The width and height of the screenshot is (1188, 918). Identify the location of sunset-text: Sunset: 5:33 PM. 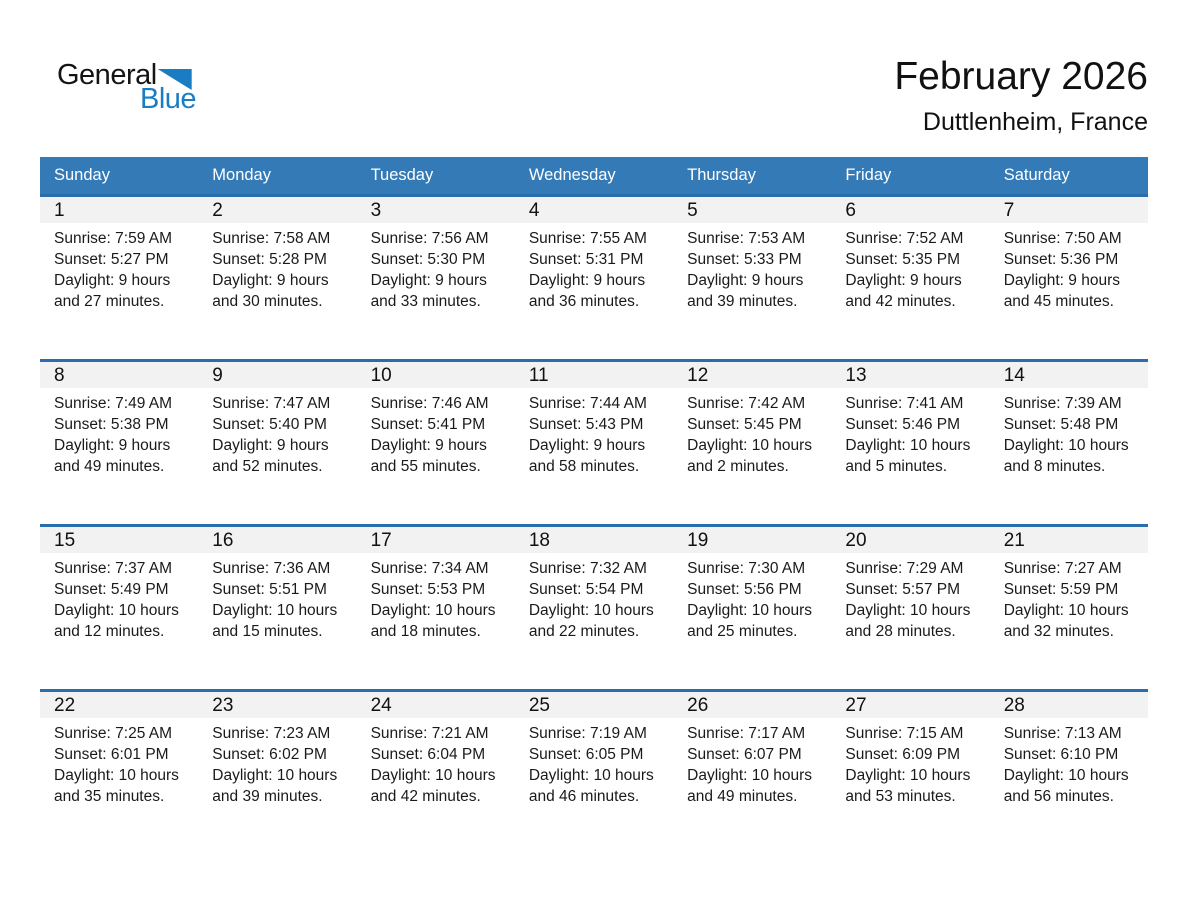
(744, 259).